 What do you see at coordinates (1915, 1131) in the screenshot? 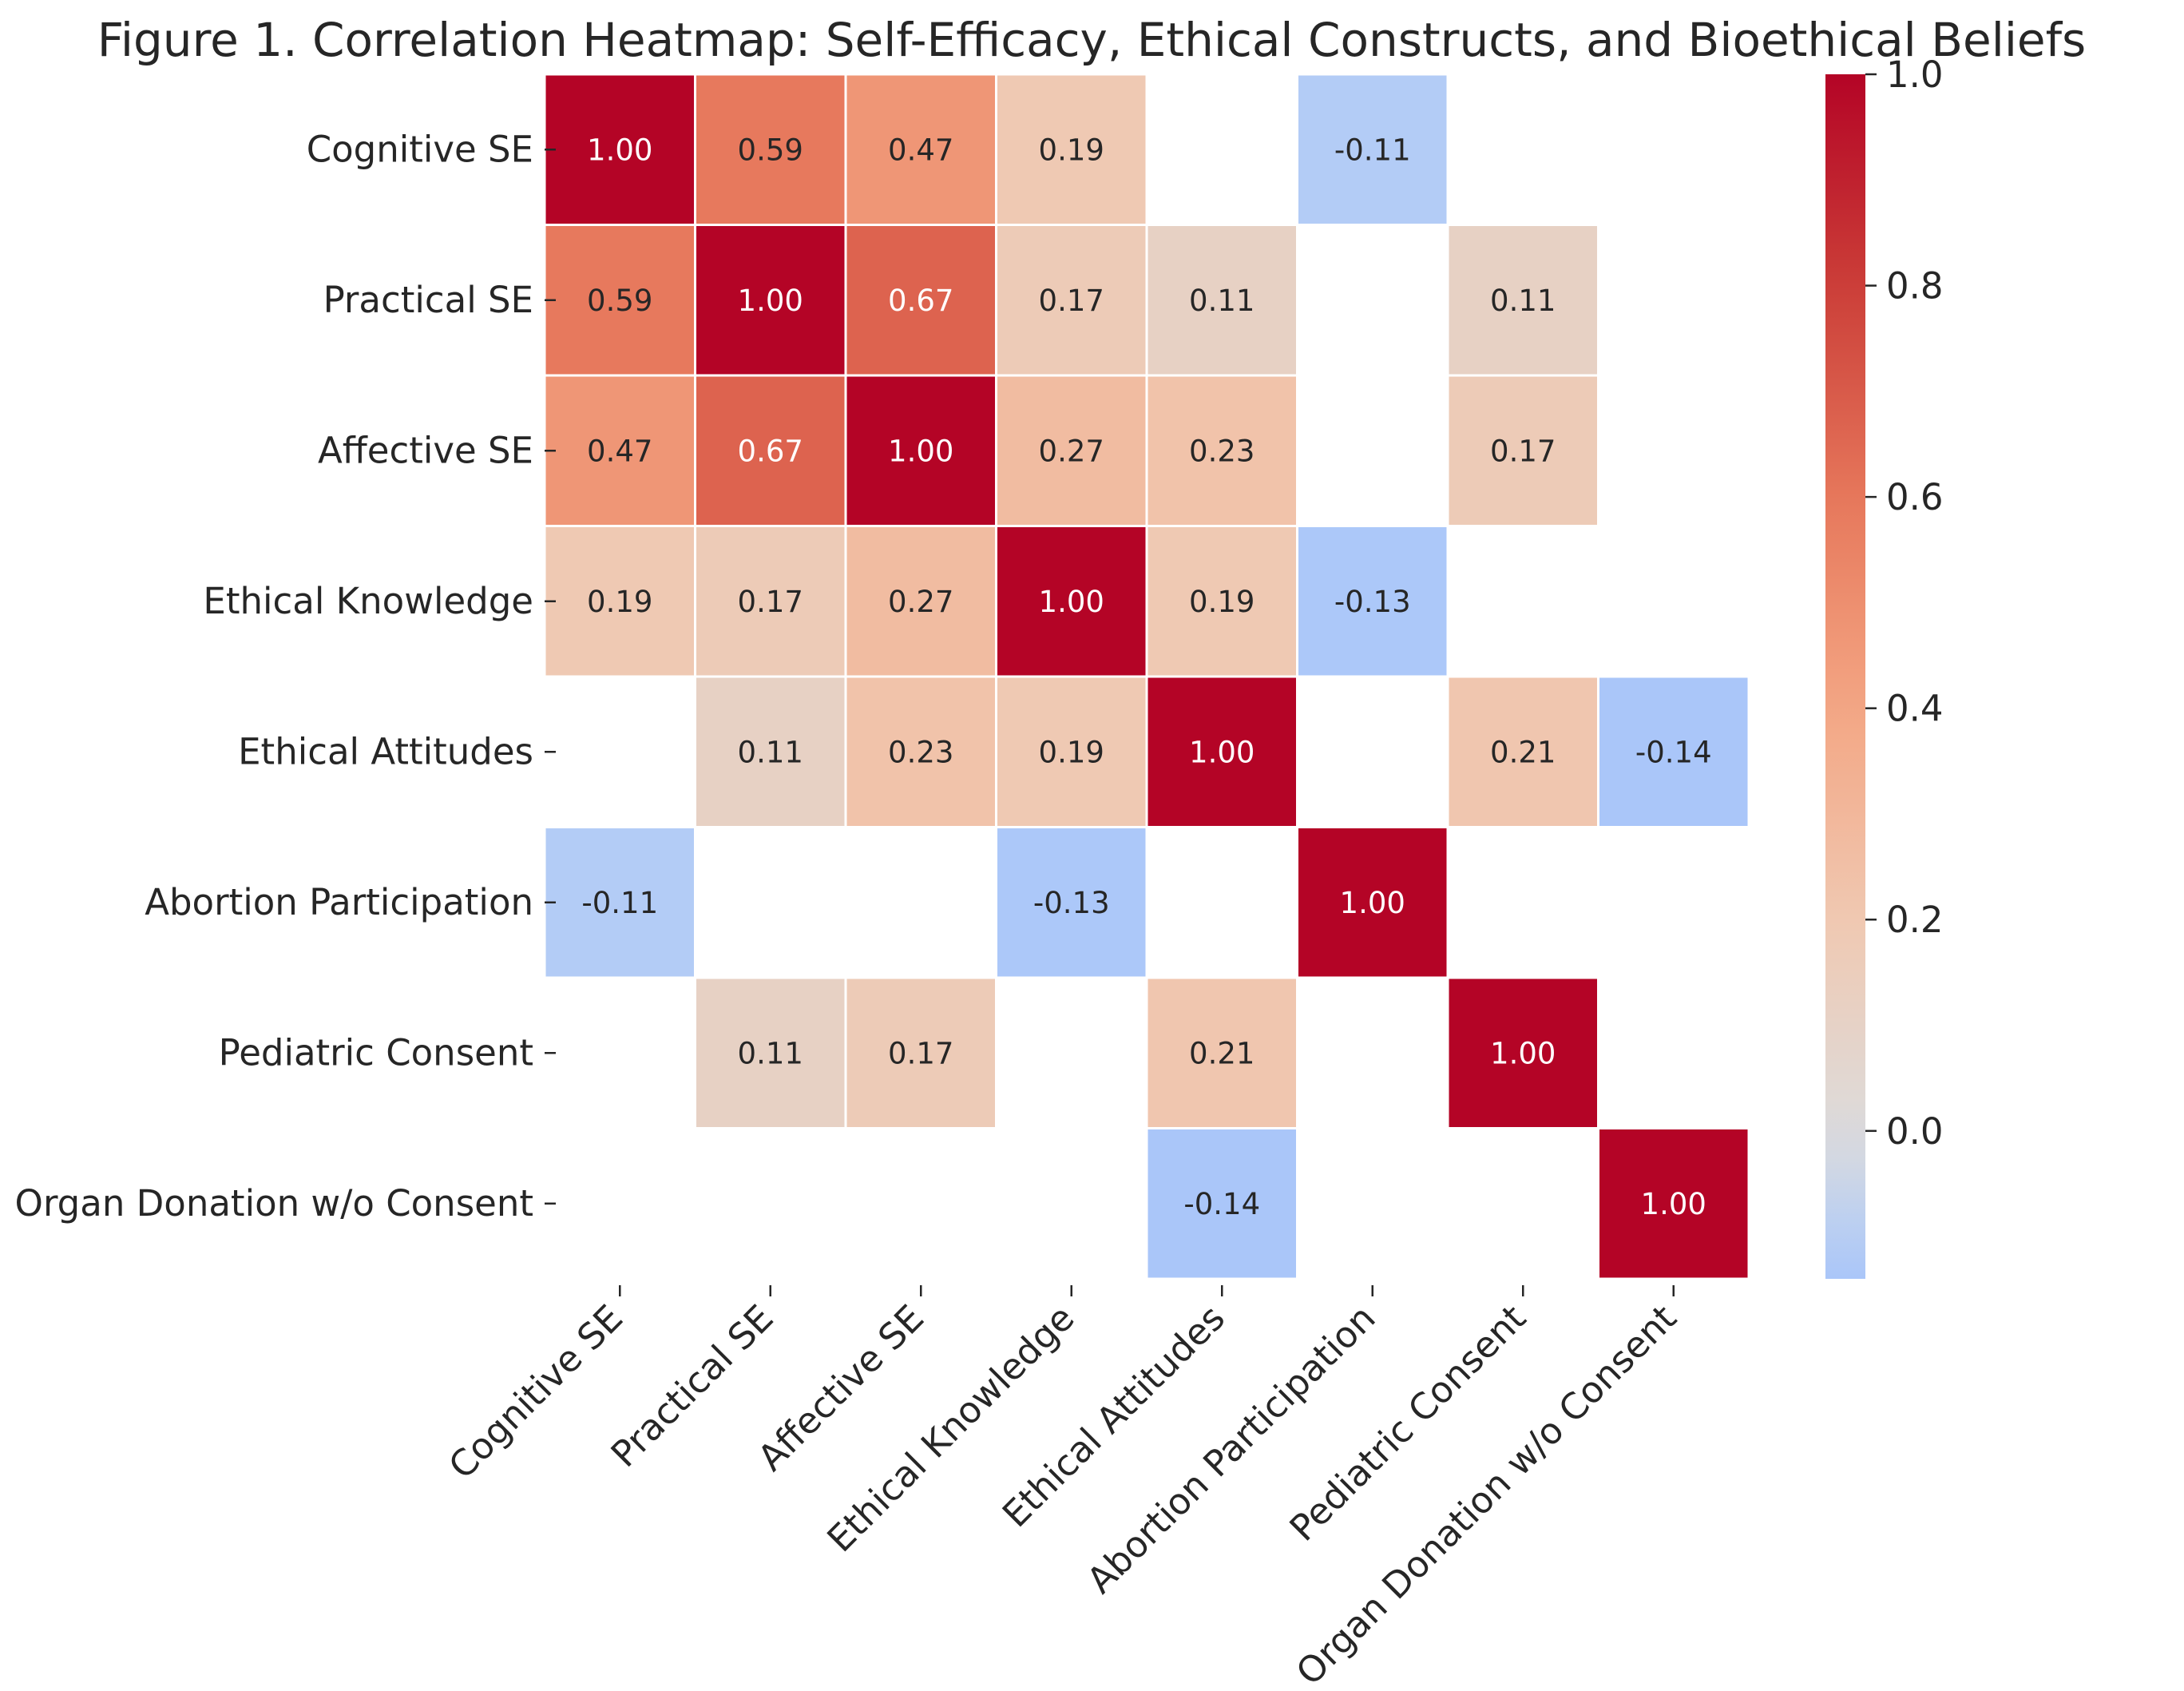
I see `colorbar-tick-label: 0.0` at bounding box center [1915, 1131].